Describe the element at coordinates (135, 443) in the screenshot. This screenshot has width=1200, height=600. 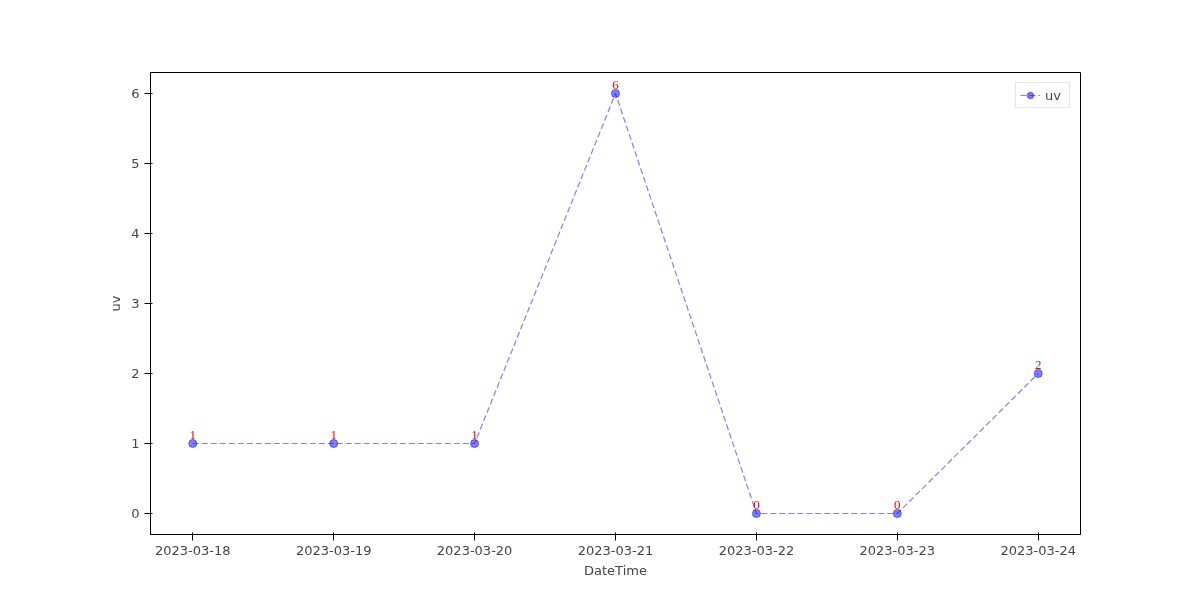
I see `y-tick-label: 1` at that location.